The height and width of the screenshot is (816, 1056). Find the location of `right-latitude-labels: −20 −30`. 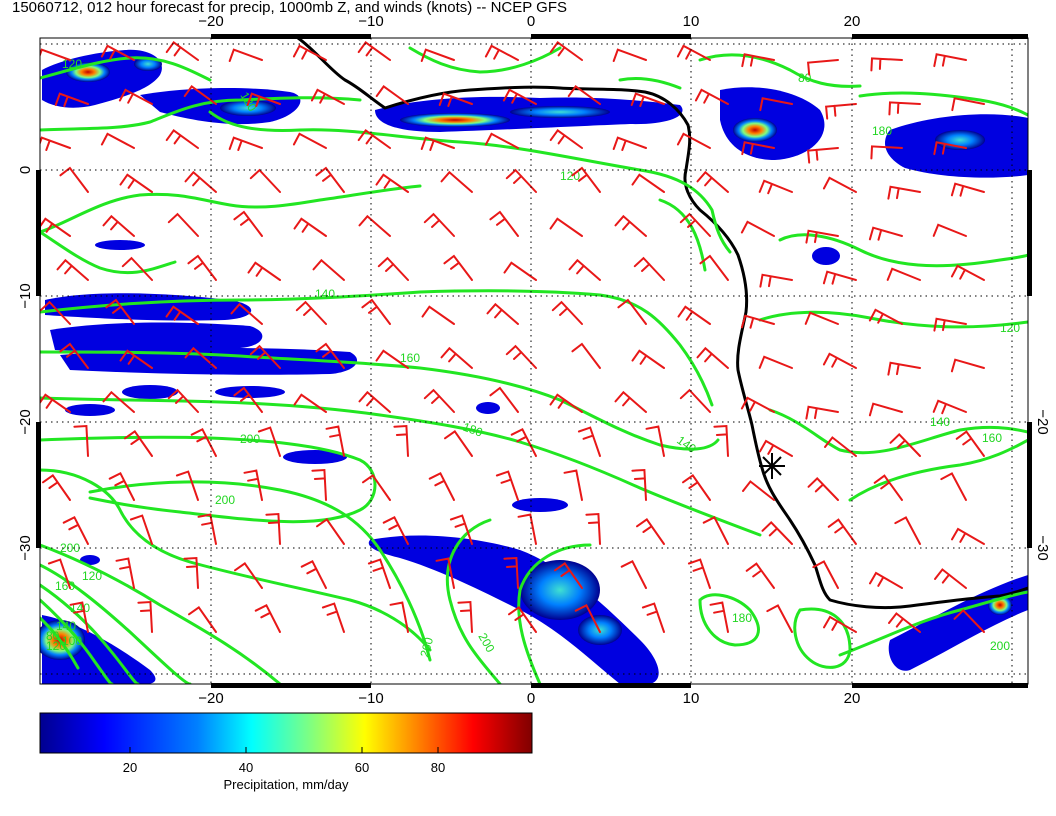

right-latitude-labels: −20 −30 is located at coordinates (1042, 484).